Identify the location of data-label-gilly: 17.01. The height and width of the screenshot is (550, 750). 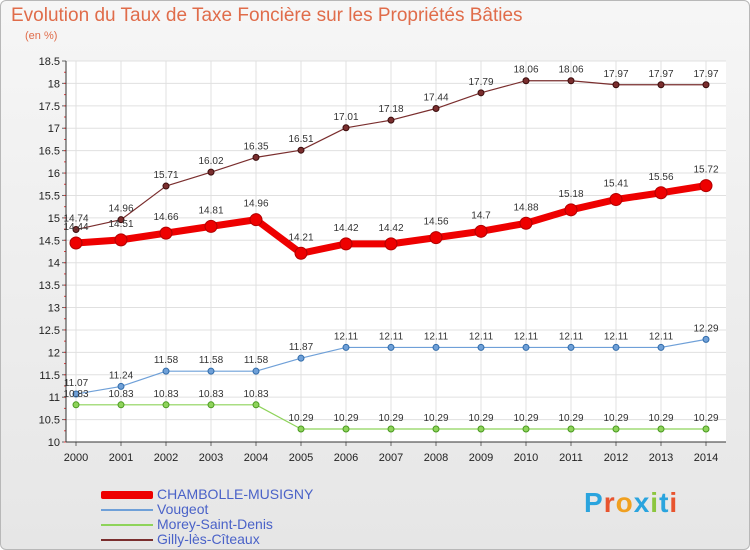
(345, 117).